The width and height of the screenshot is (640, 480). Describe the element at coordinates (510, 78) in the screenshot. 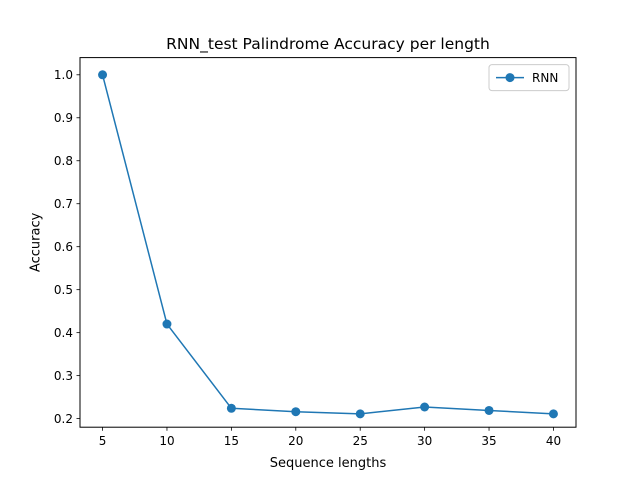

I see `legend-marker-swatch` at that location.